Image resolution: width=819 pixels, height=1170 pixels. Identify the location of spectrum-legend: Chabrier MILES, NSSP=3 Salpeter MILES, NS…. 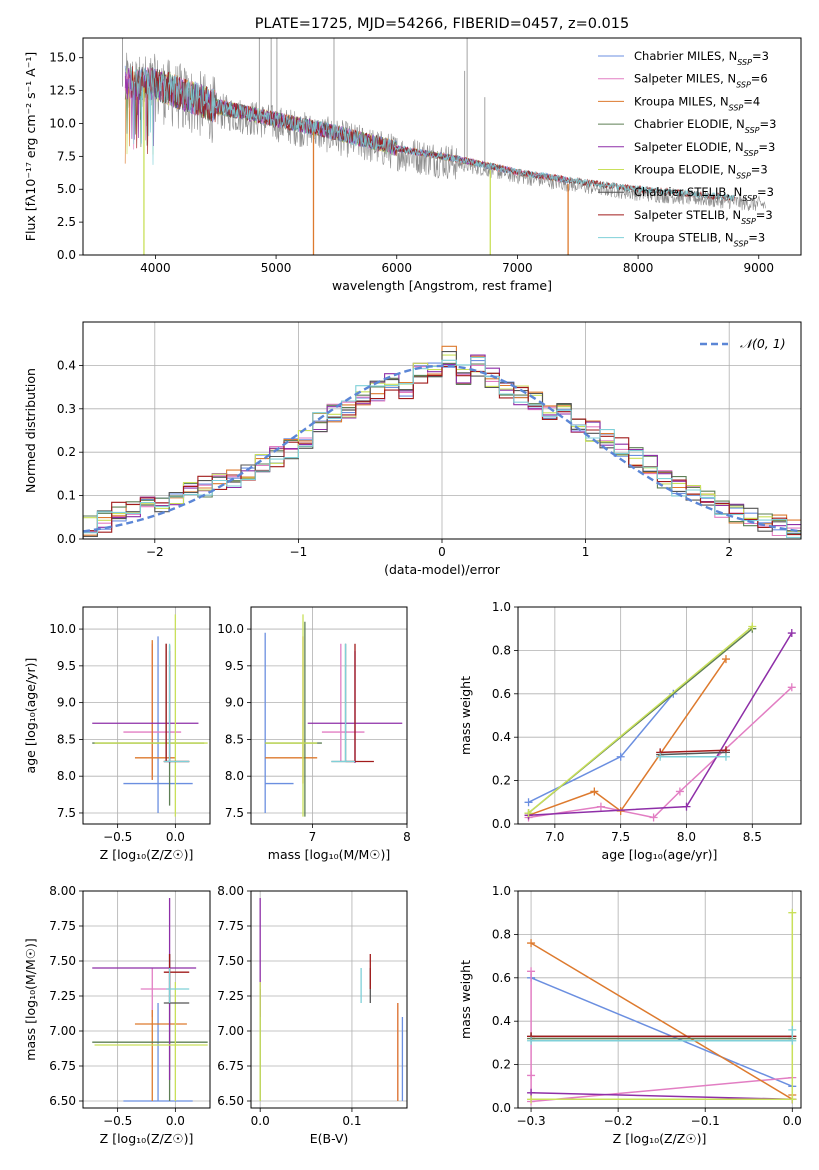
(687, 148).